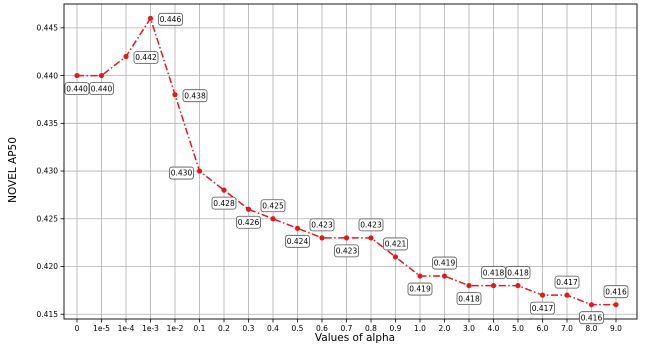  What do you see at coordinates (126, 328) in the screenshot?
I see `x-tick-label: 1e-4` at bounding box center [126, 328].